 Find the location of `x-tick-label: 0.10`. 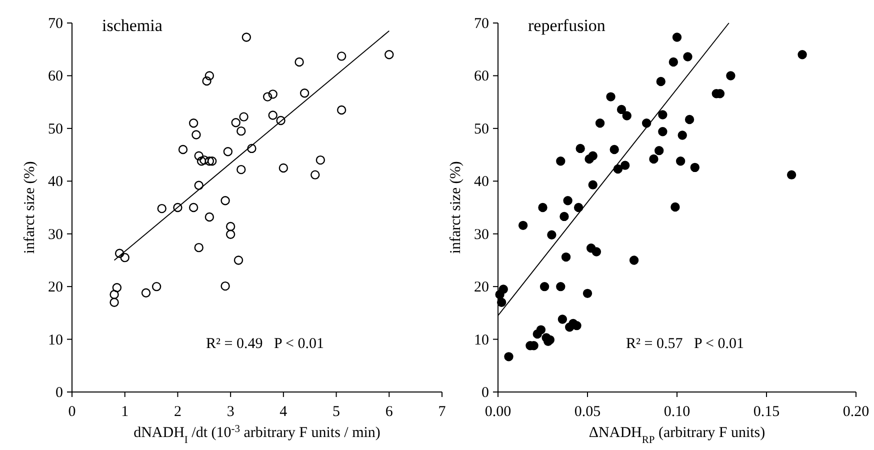

x-tick-label: 0.10 is located at coordinates (677, 412).